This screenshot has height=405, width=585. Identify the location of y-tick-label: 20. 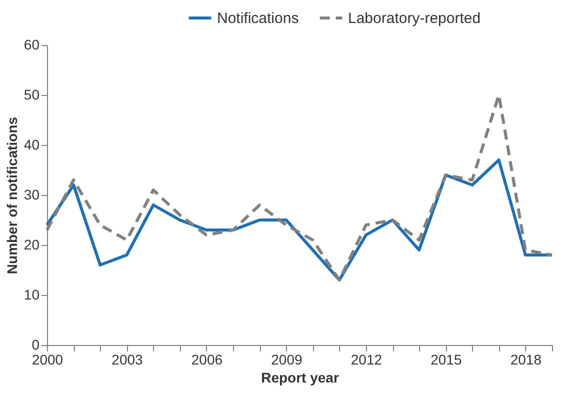
(32, 244).